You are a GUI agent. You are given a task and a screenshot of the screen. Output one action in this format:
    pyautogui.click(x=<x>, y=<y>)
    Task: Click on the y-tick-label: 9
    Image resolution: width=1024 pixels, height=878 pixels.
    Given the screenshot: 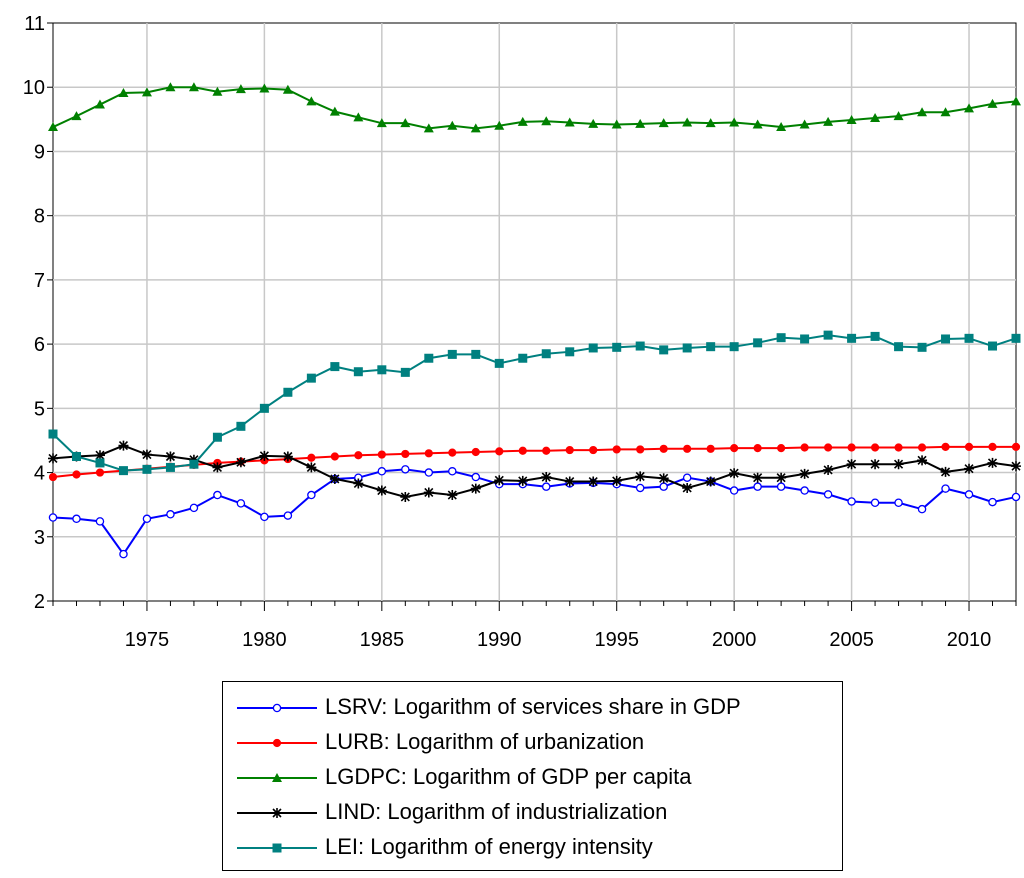 What is the action you would take?
    pyautogui.click(x=39, y=152)
    